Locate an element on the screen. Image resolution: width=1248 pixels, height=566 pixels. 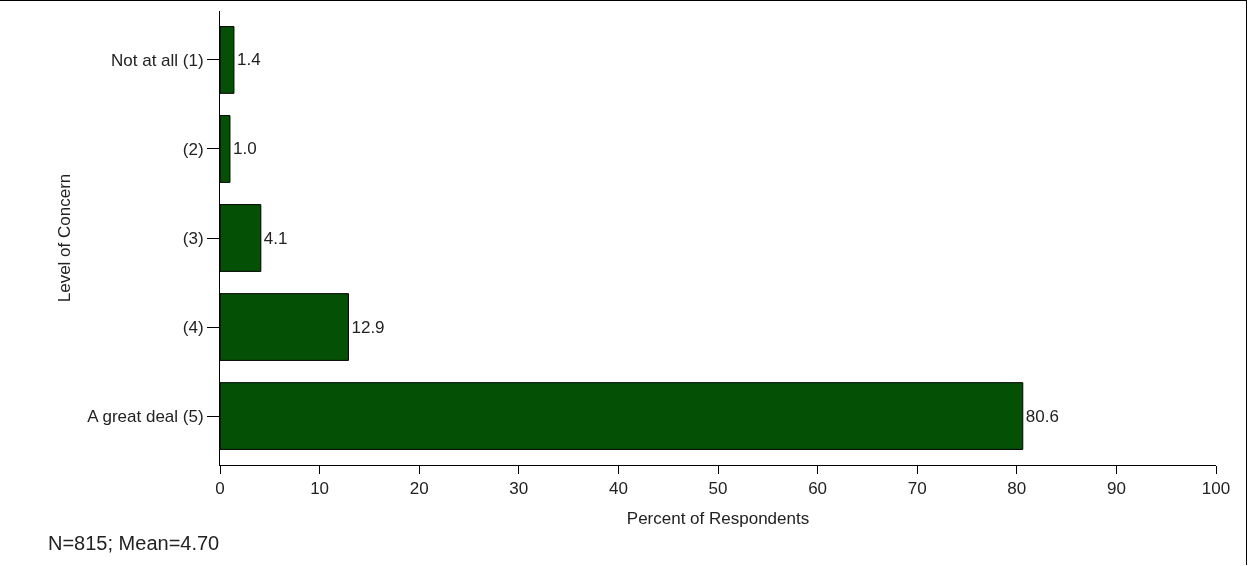
x-tick-label: 10 is located at coordinates (320, 489).